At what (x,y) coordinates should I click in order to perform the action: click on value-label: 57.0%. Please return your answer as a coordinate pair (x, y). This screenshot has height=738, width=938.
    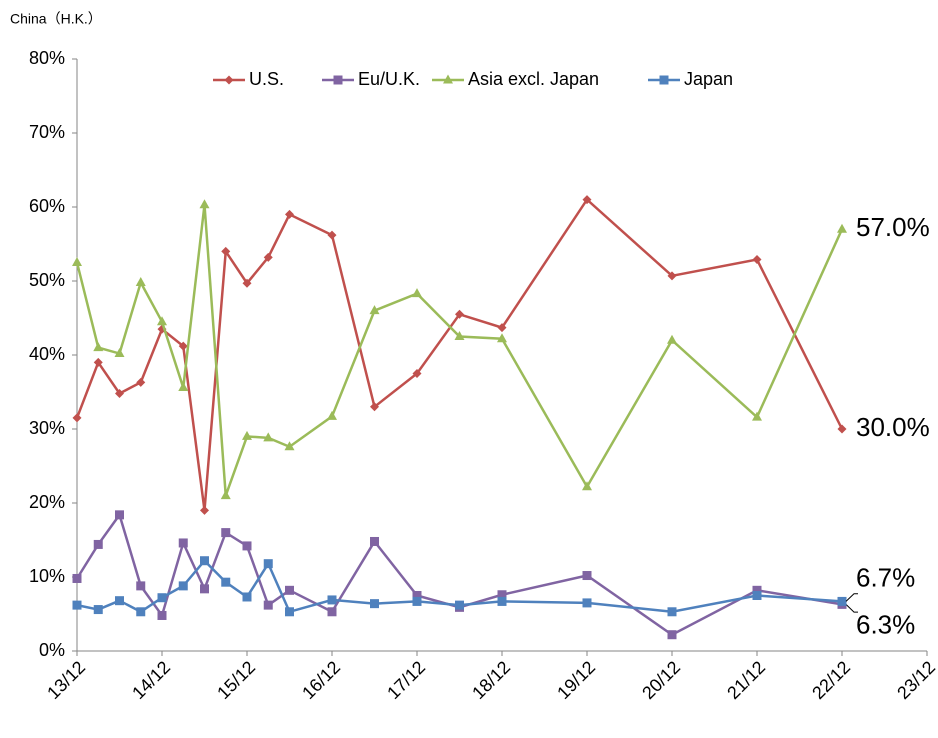
    Looking at the image, I should click on (893, 227).